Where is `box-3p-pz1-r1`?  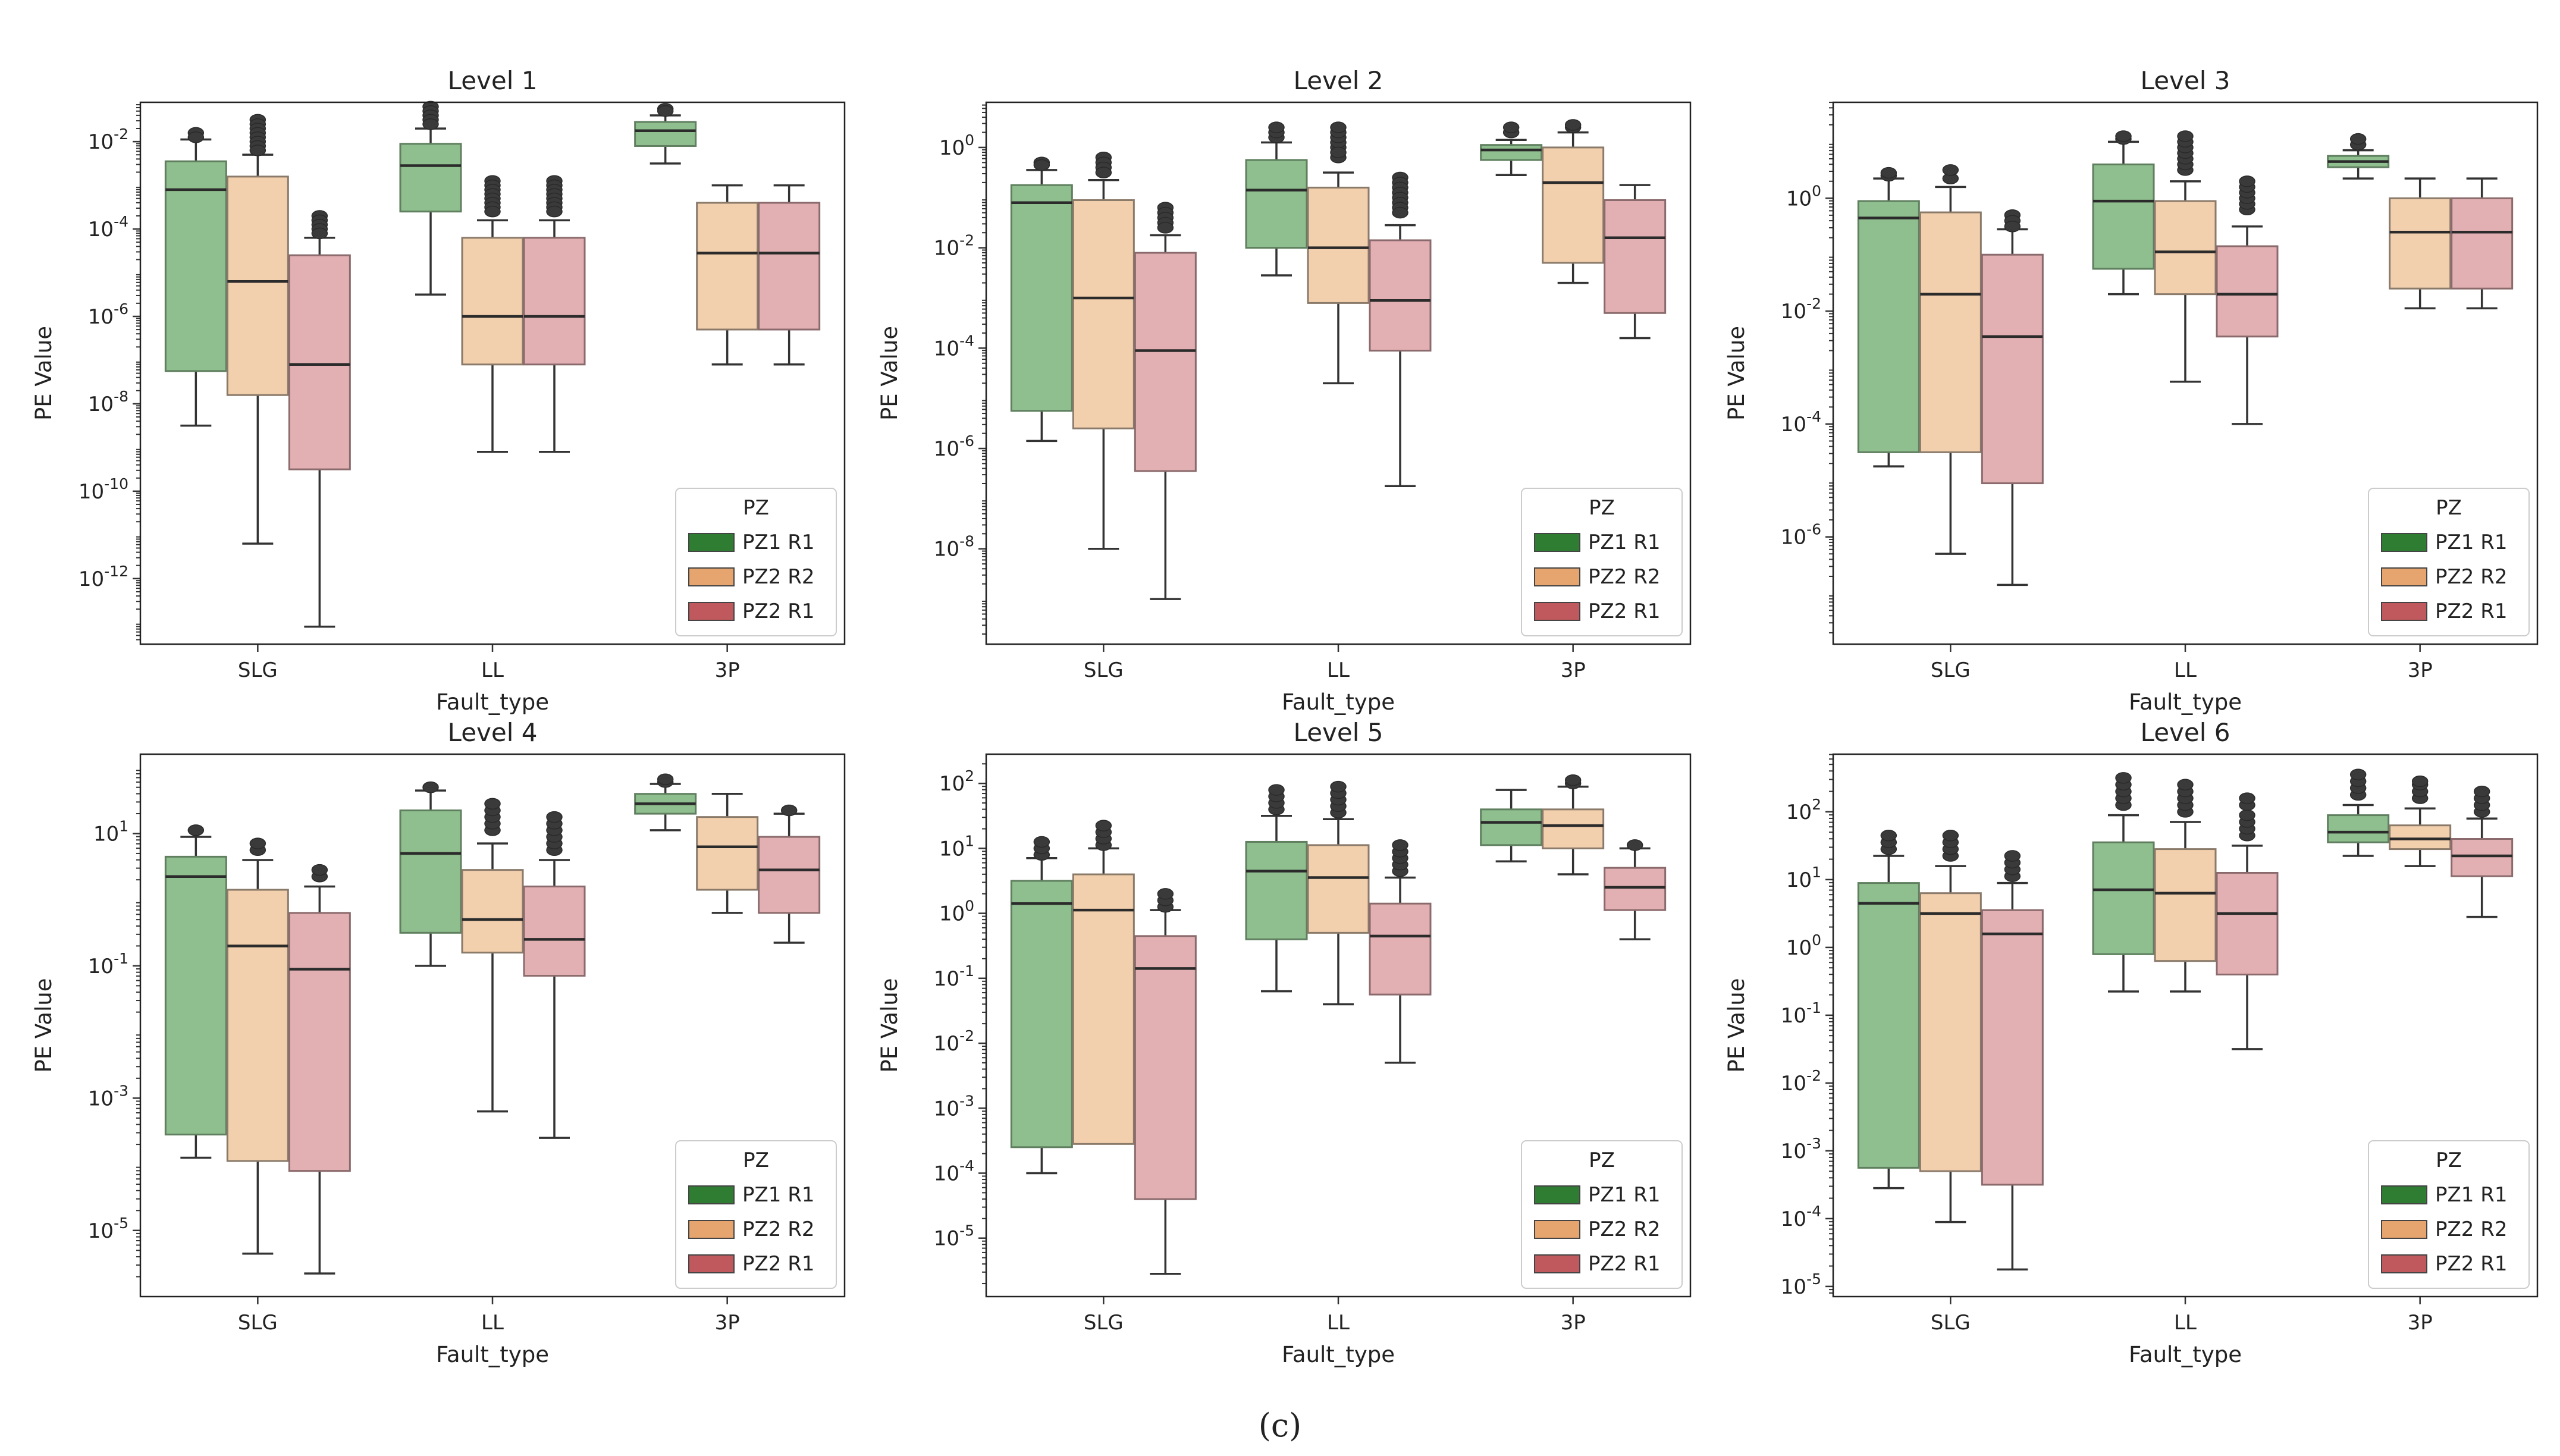 box-3p-pz1-r1 is located at coordinates (666, 134).